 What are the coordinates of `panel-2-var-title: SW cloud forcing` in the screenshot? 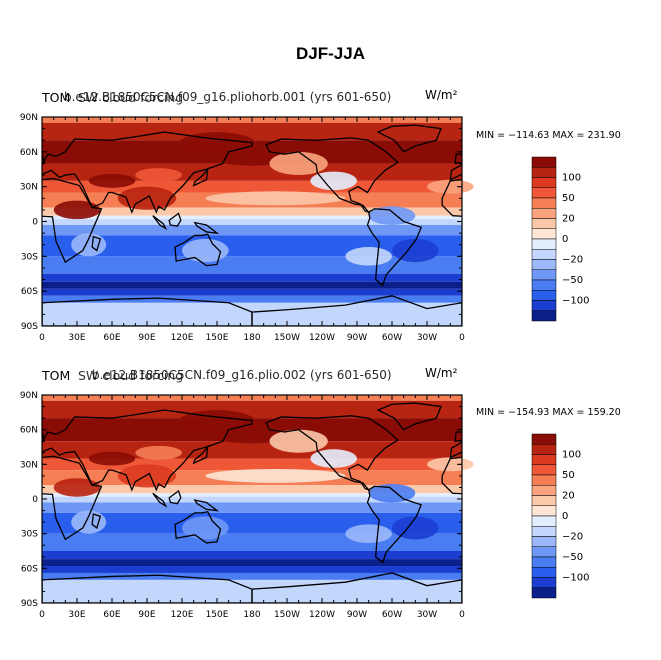 It's located at (131, 375).